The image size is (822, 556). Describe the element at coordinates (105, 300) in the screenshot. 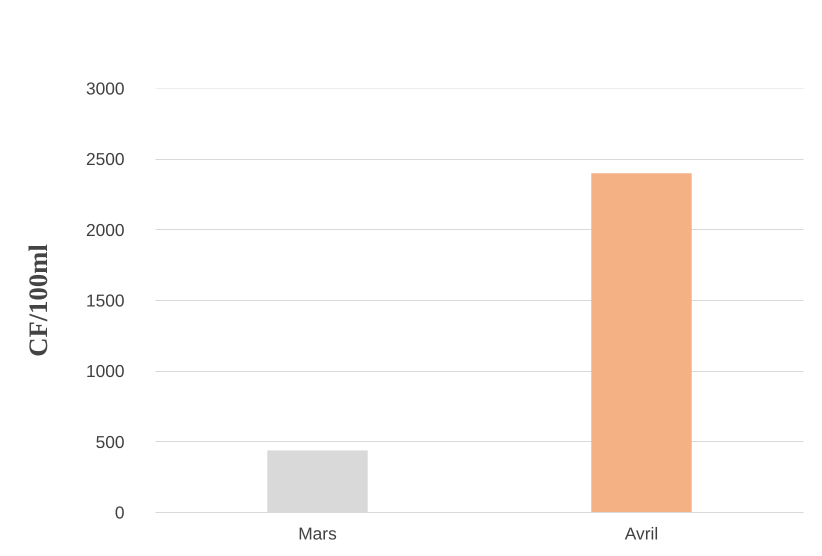

I see `y-tick-label: 1500` at that location.